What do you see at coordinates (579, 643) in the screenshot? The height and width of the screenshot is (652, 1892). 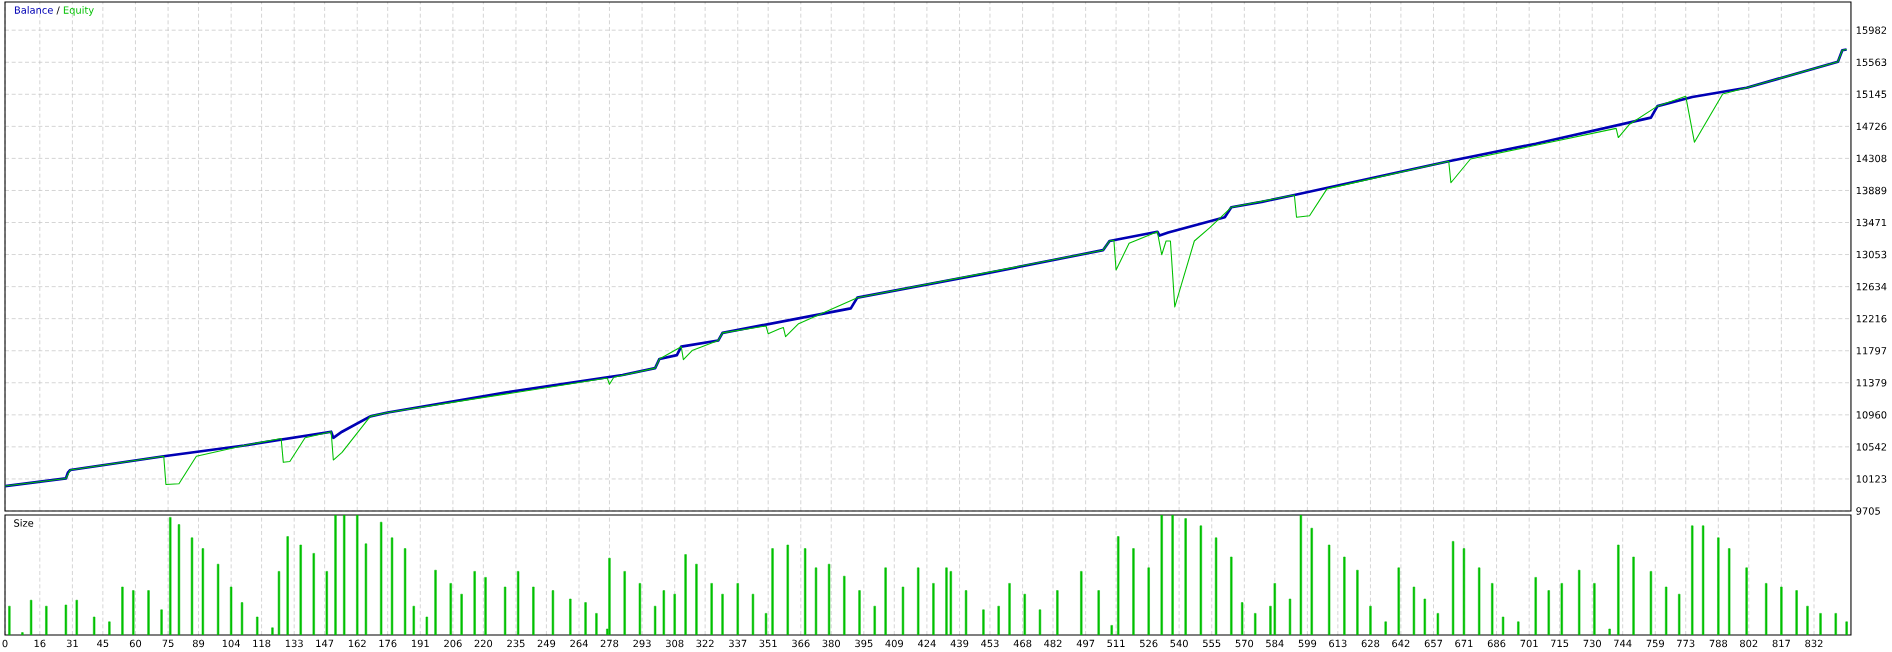 I see `x-tick-label: 264` at bounding box center [579, 643].